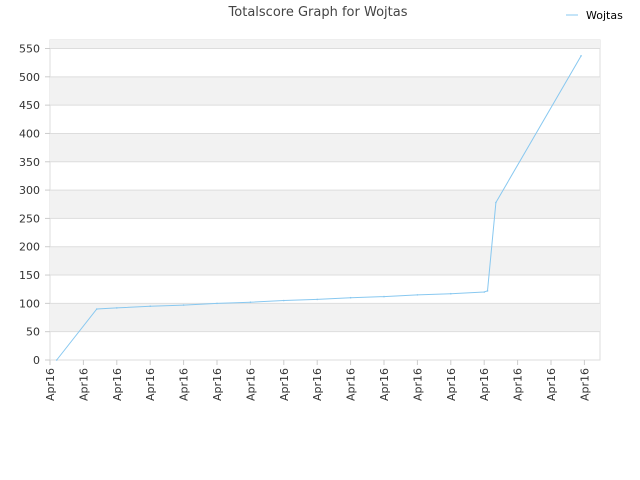  I want to click on y-tick-label: 250, so click(29, 218).